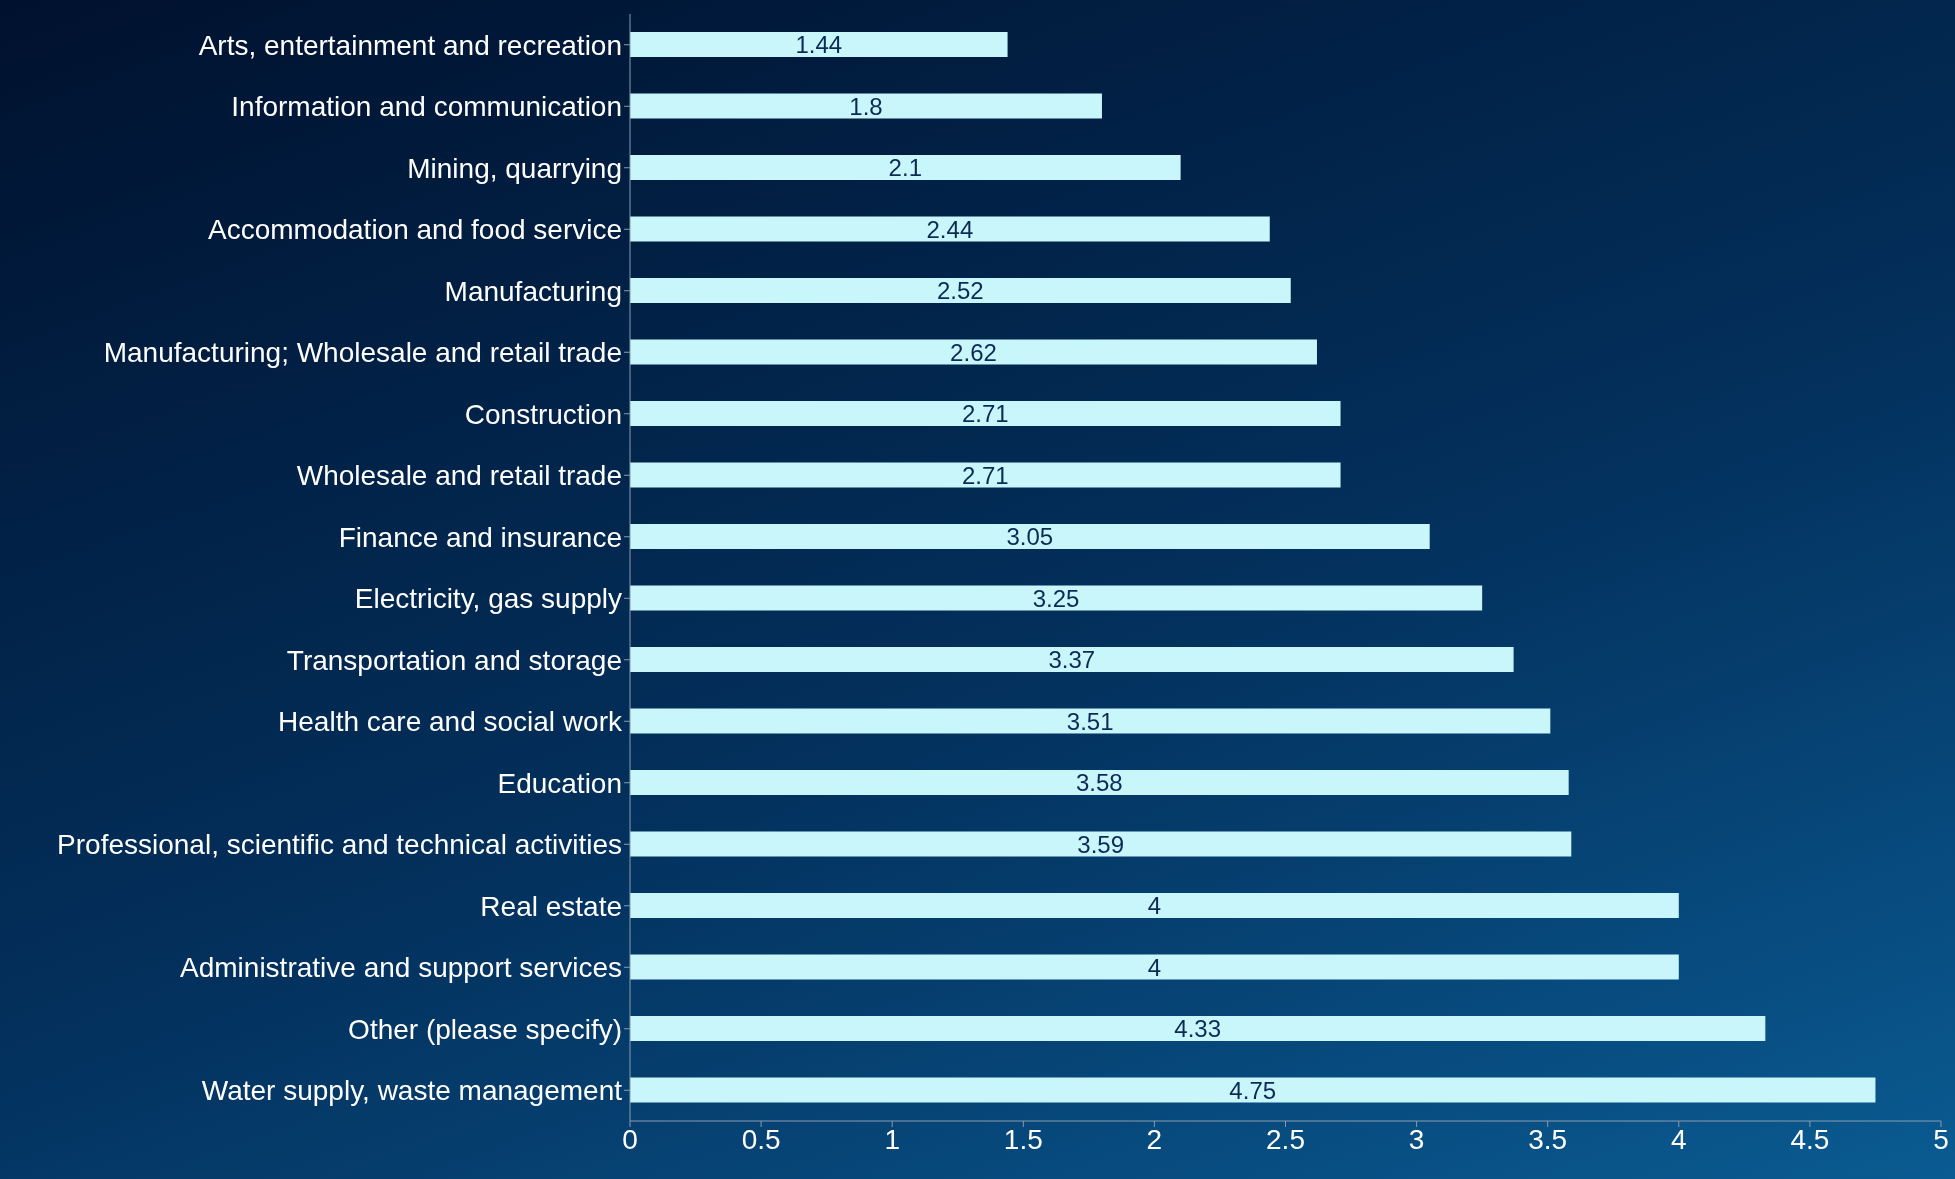  What do you see at coordinates (1030, 537) in the screenshot?
I see `data-label: 3.05` at bounding box center [1030, 537].